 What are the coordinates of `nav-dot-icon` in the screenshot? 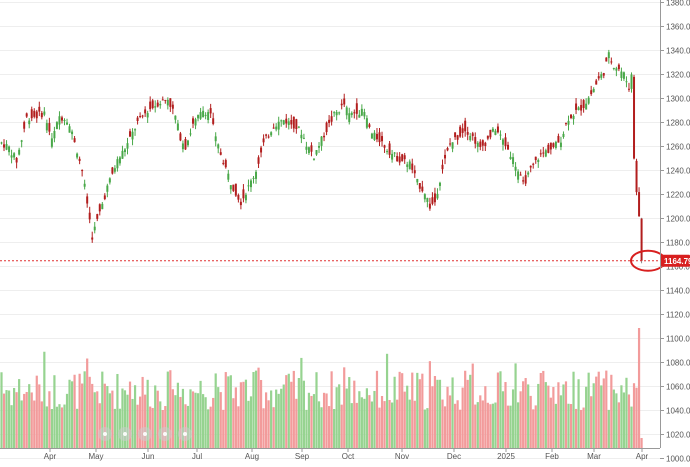 It's located at (185, 434).